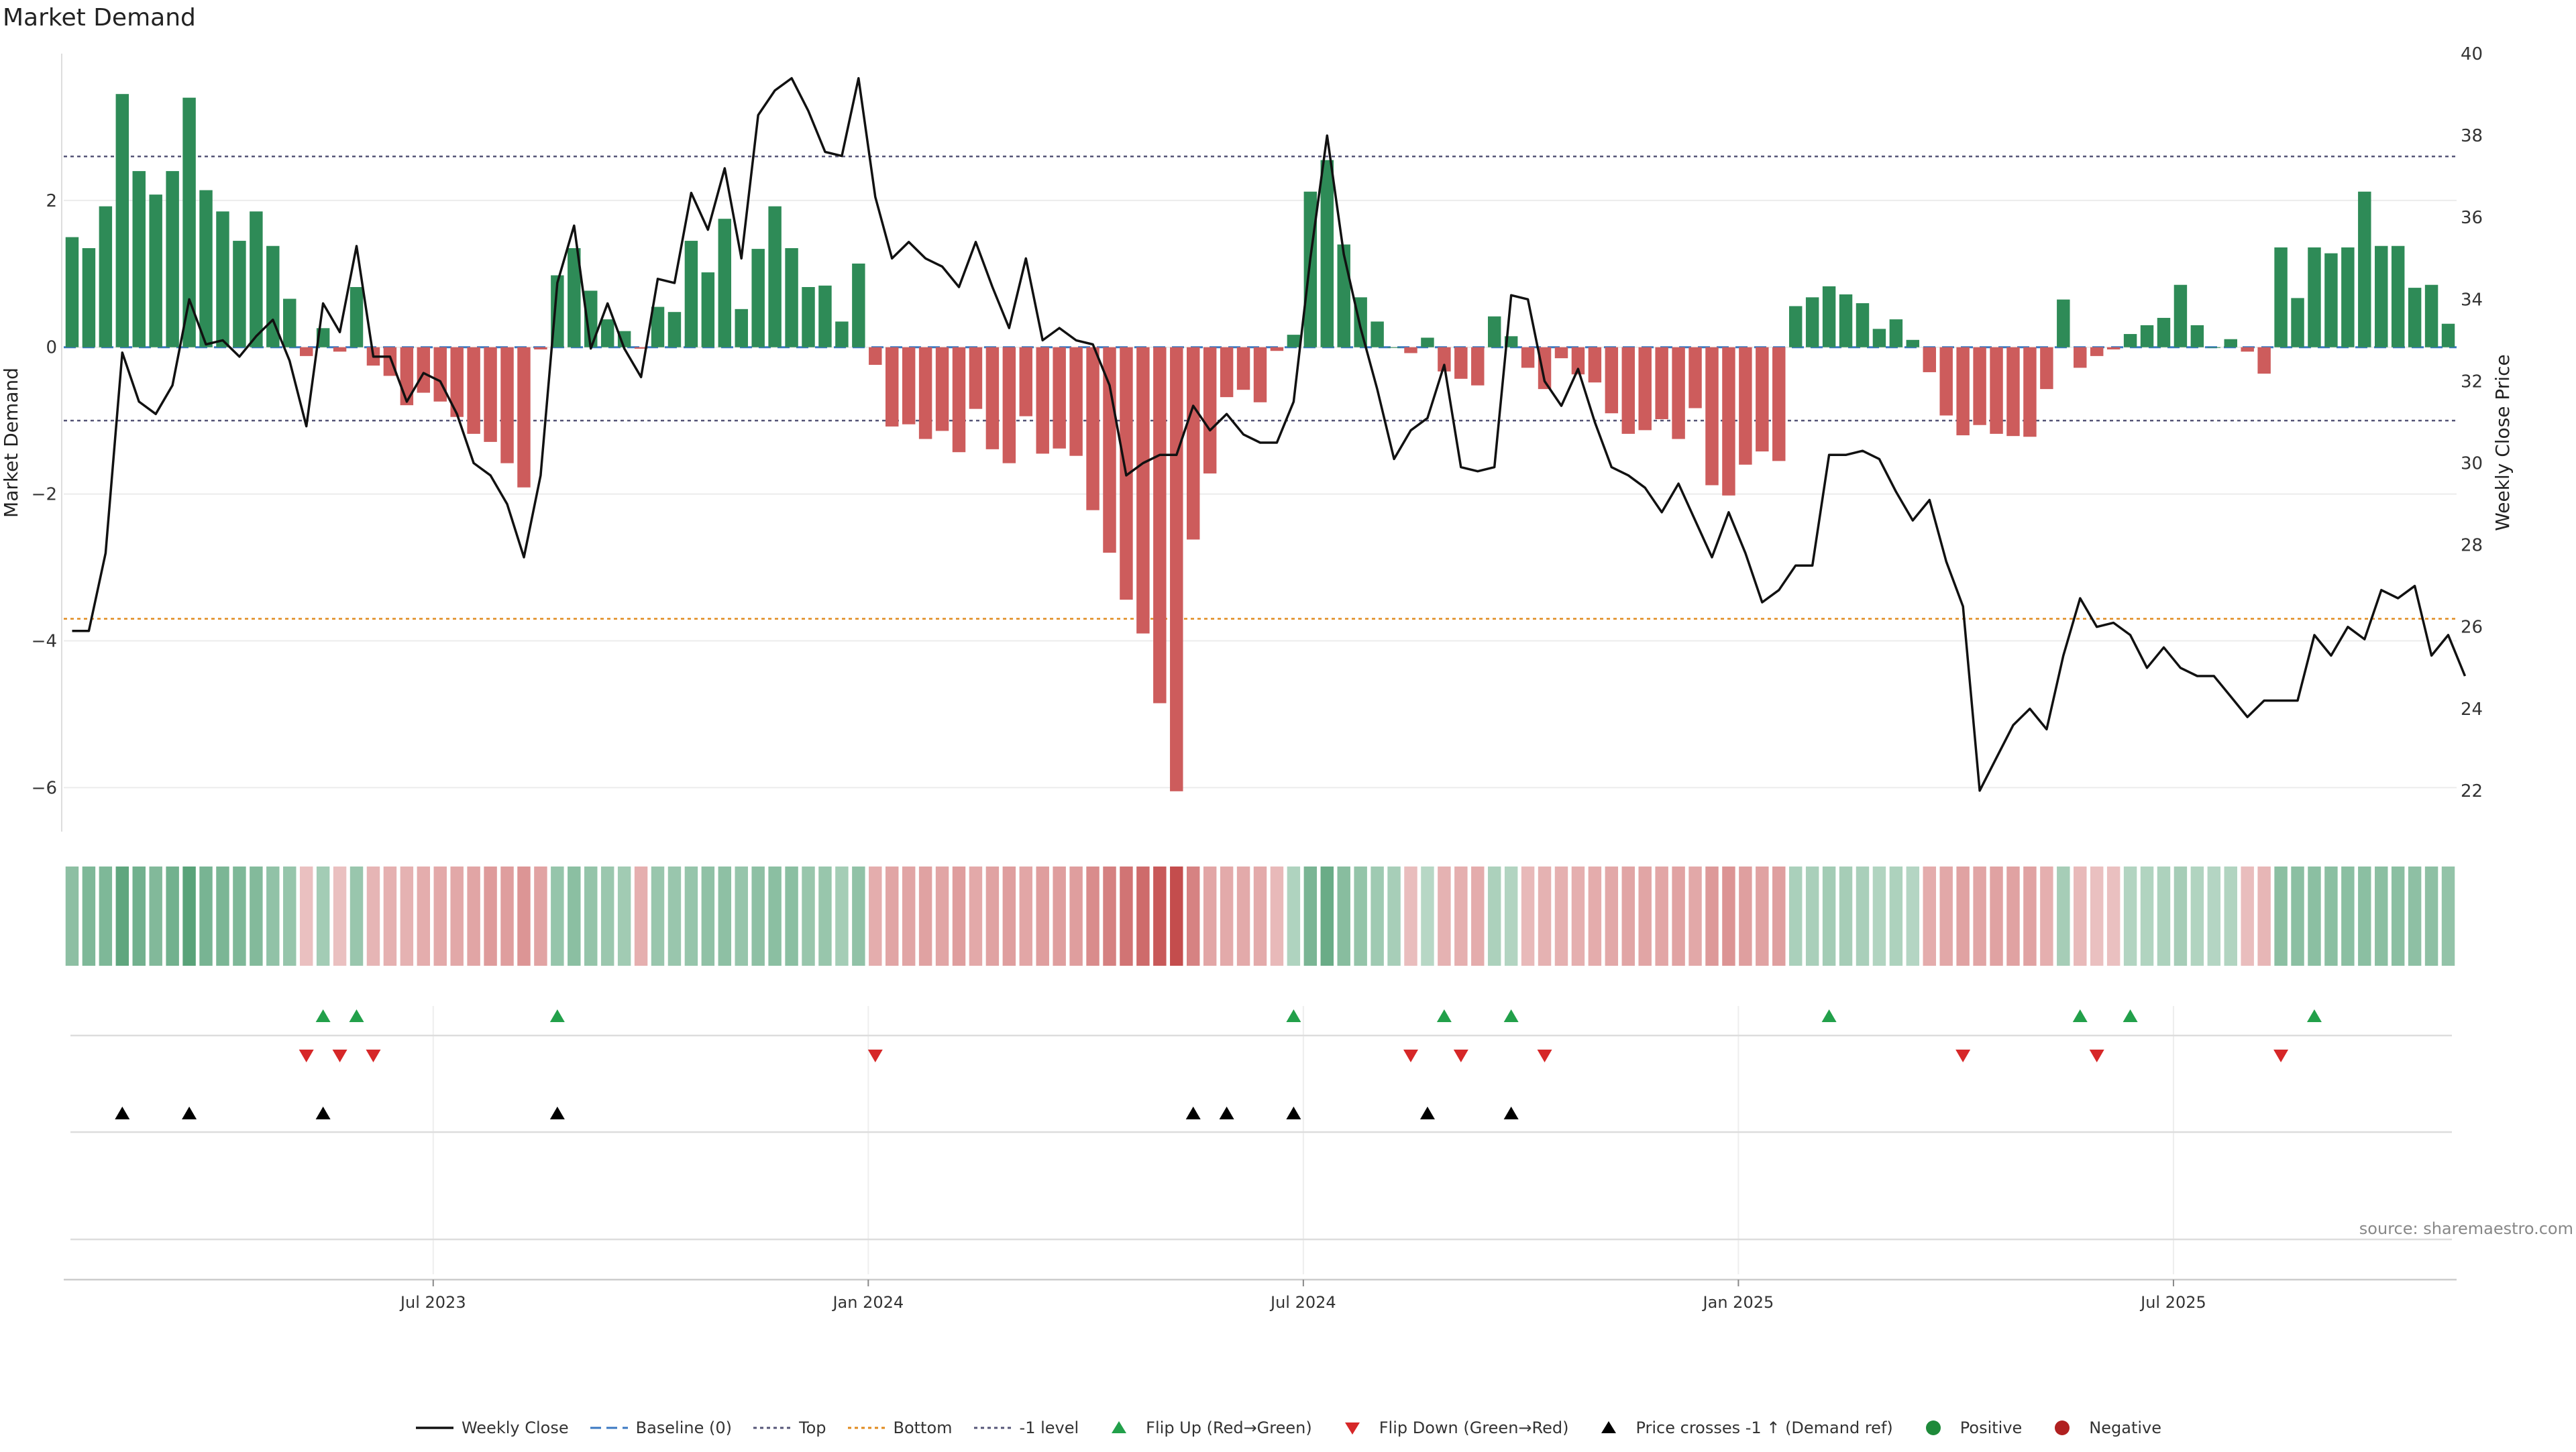  Describe the element at coordinates (1026, 1427) in the screenshot. I see `legend-item: -1 level` at that location.